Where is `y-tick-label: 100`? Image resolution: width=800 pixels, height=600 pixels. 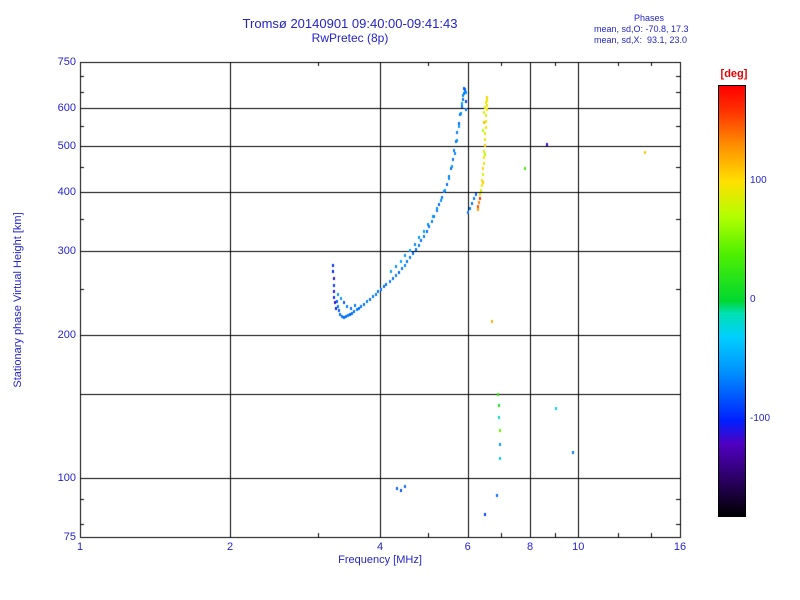
y-tick-label: 100 is located at coordinates (66, 477).